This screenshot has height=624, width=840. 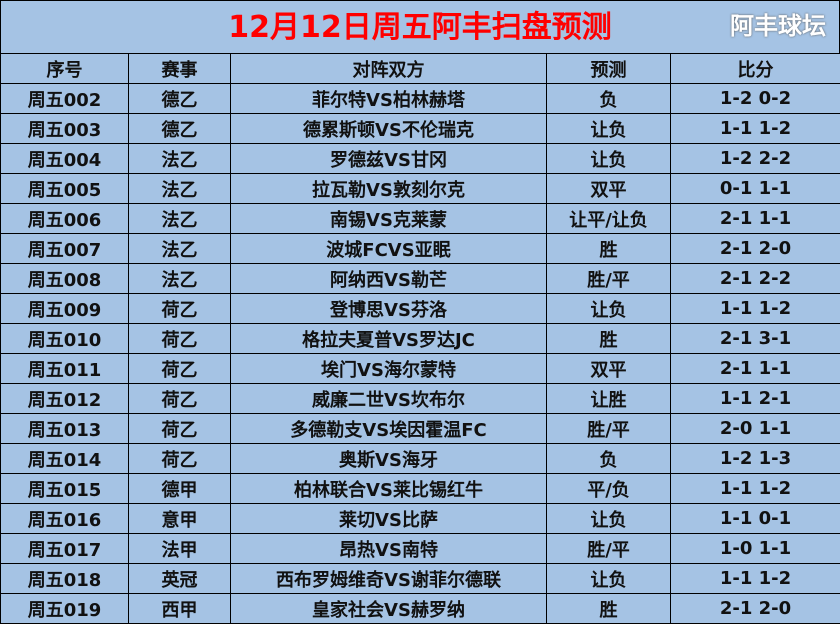 What do you see at coordinates (755, 548) in the screenshot?
I see `score-cell: 1-0 1-1` at bounding box center [755, 548].